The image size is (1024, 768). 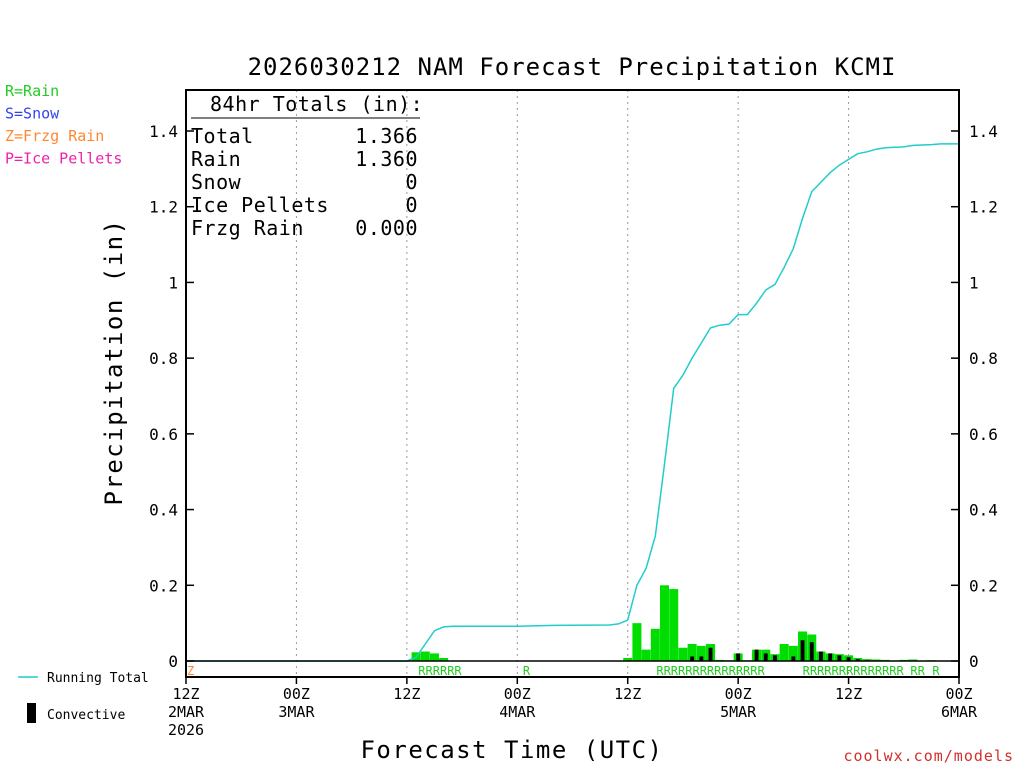 I want to click on precip-type-row: Z RRRRRR R RRRRRRRRRRRRRRR RRRRRRRRRRRRRR RR R, so click(x=563, y=671).